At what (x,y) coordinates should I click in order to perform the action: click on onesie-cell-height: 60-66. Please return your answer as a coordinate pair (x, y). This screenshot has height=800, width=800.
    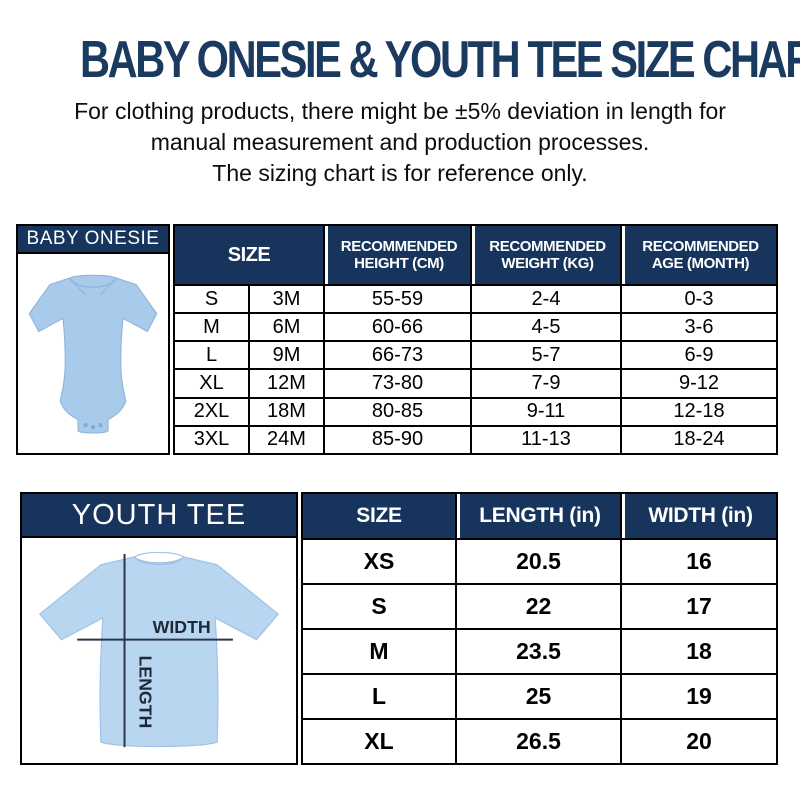
    Looking at the image, I should click on (397, 327).